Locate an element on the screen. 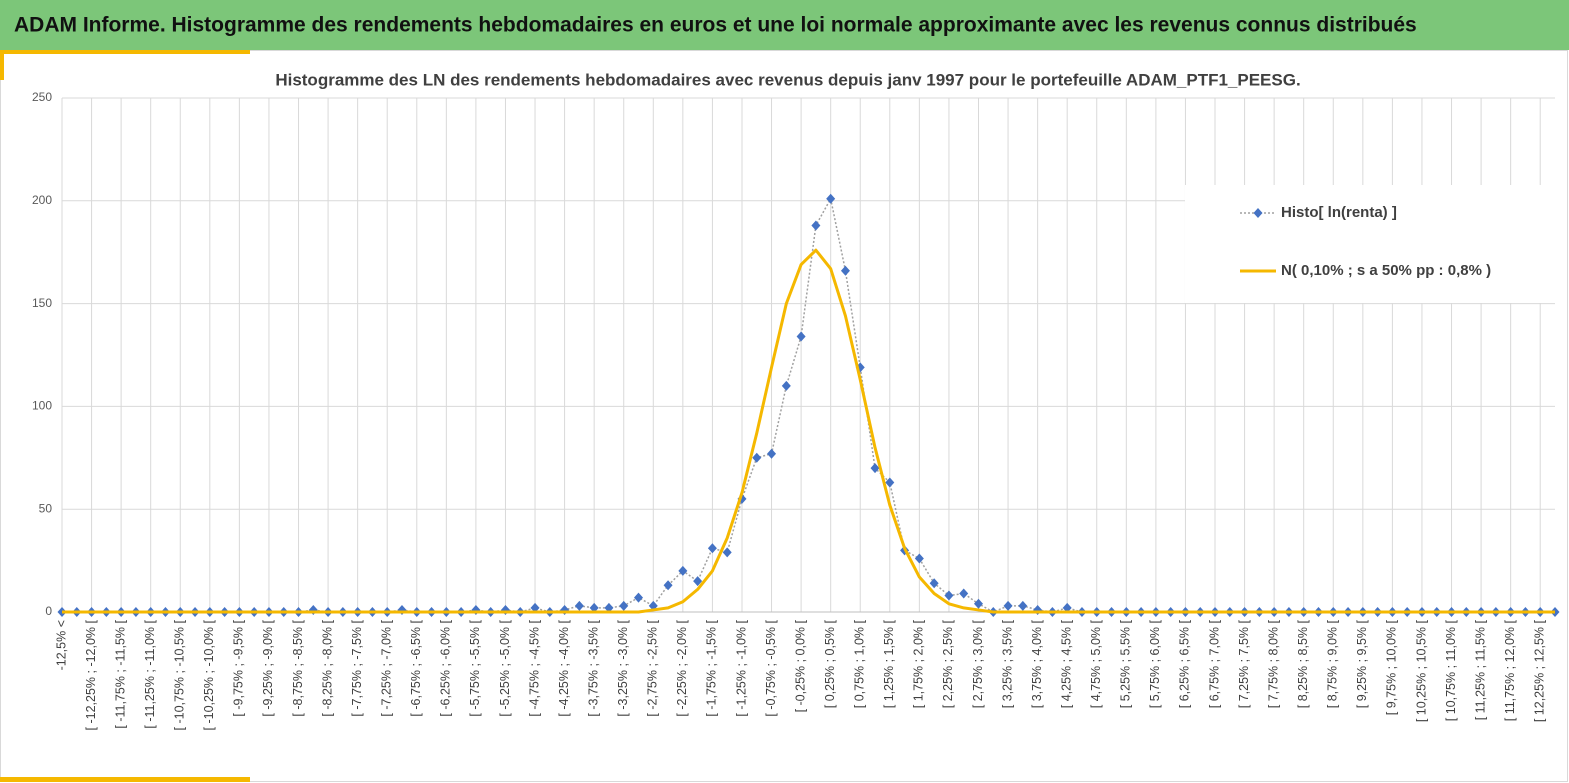 This screenshot has height=783, width=1569. x-tick-label: [ 9,25% ; 9,5% [ is located at coordinates (1362, 663).